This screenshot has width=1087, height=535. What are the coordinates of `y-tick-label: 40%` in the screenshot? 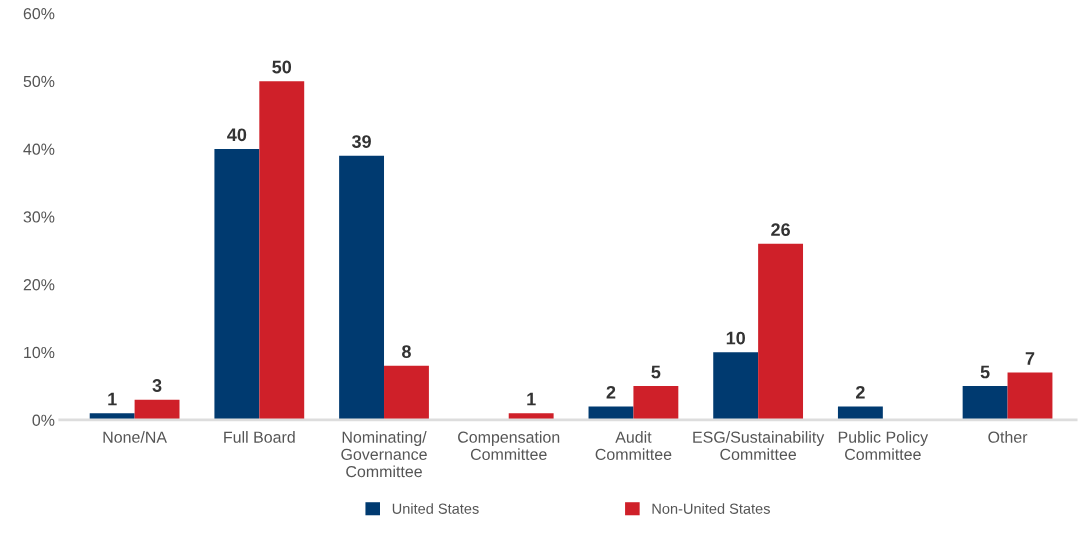 It's located at (39, 149).